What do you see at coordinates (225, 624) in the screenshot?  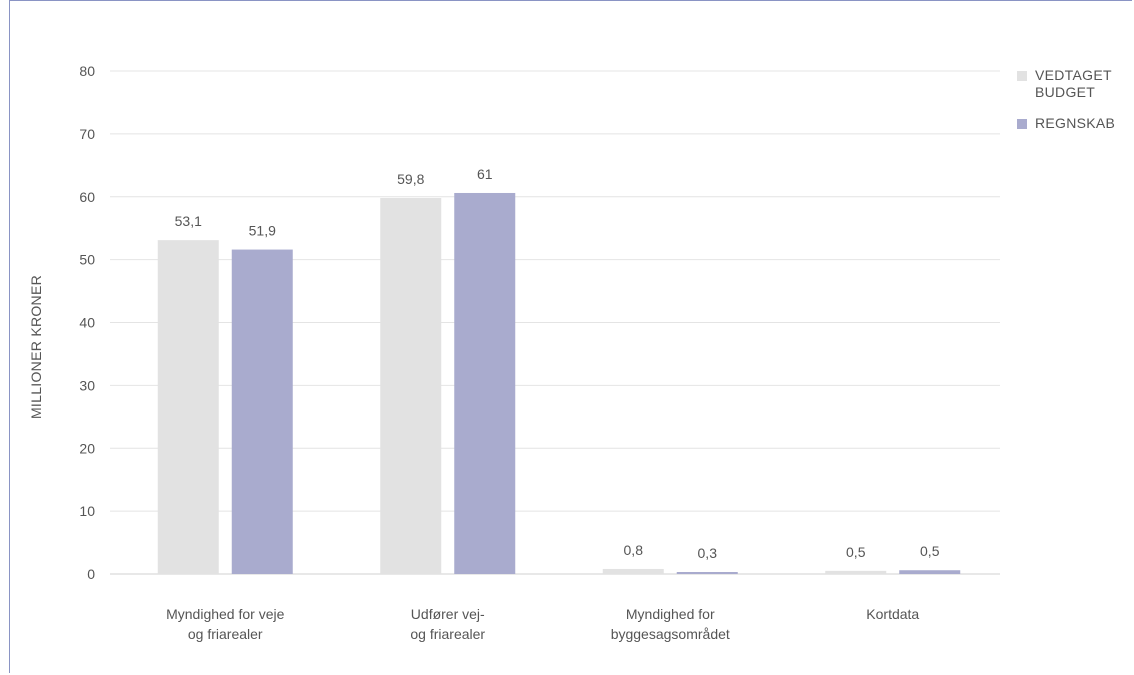 I see `category-label: Myndighed for veje og friarealer` at bounding box center [225, 624].